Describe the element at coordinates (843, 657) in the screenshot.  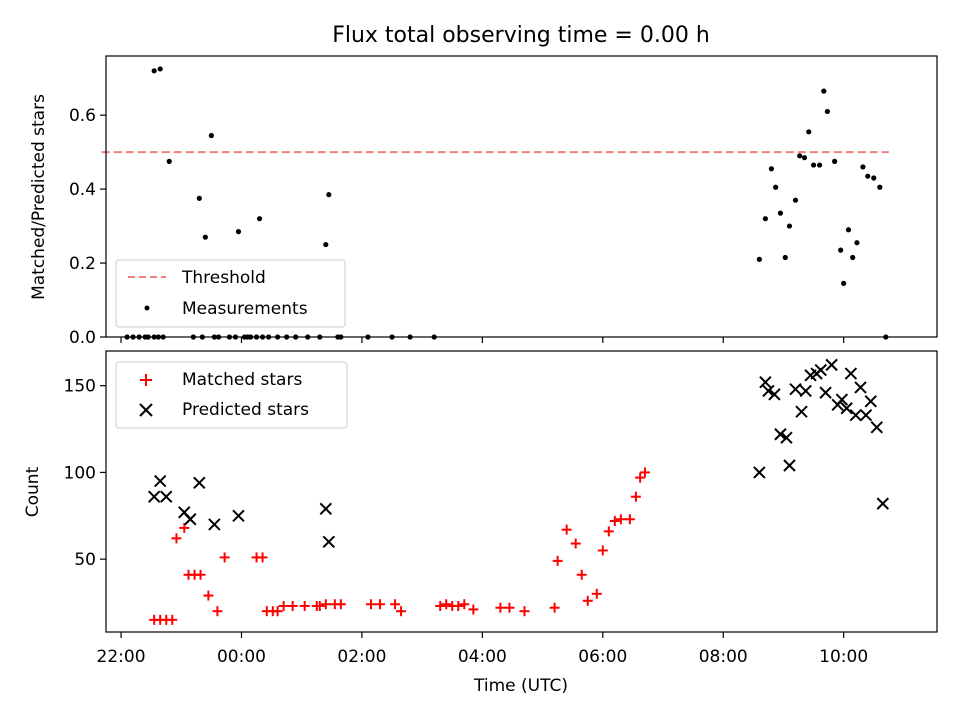
I see `x-tick-label: 10:00` at that location.